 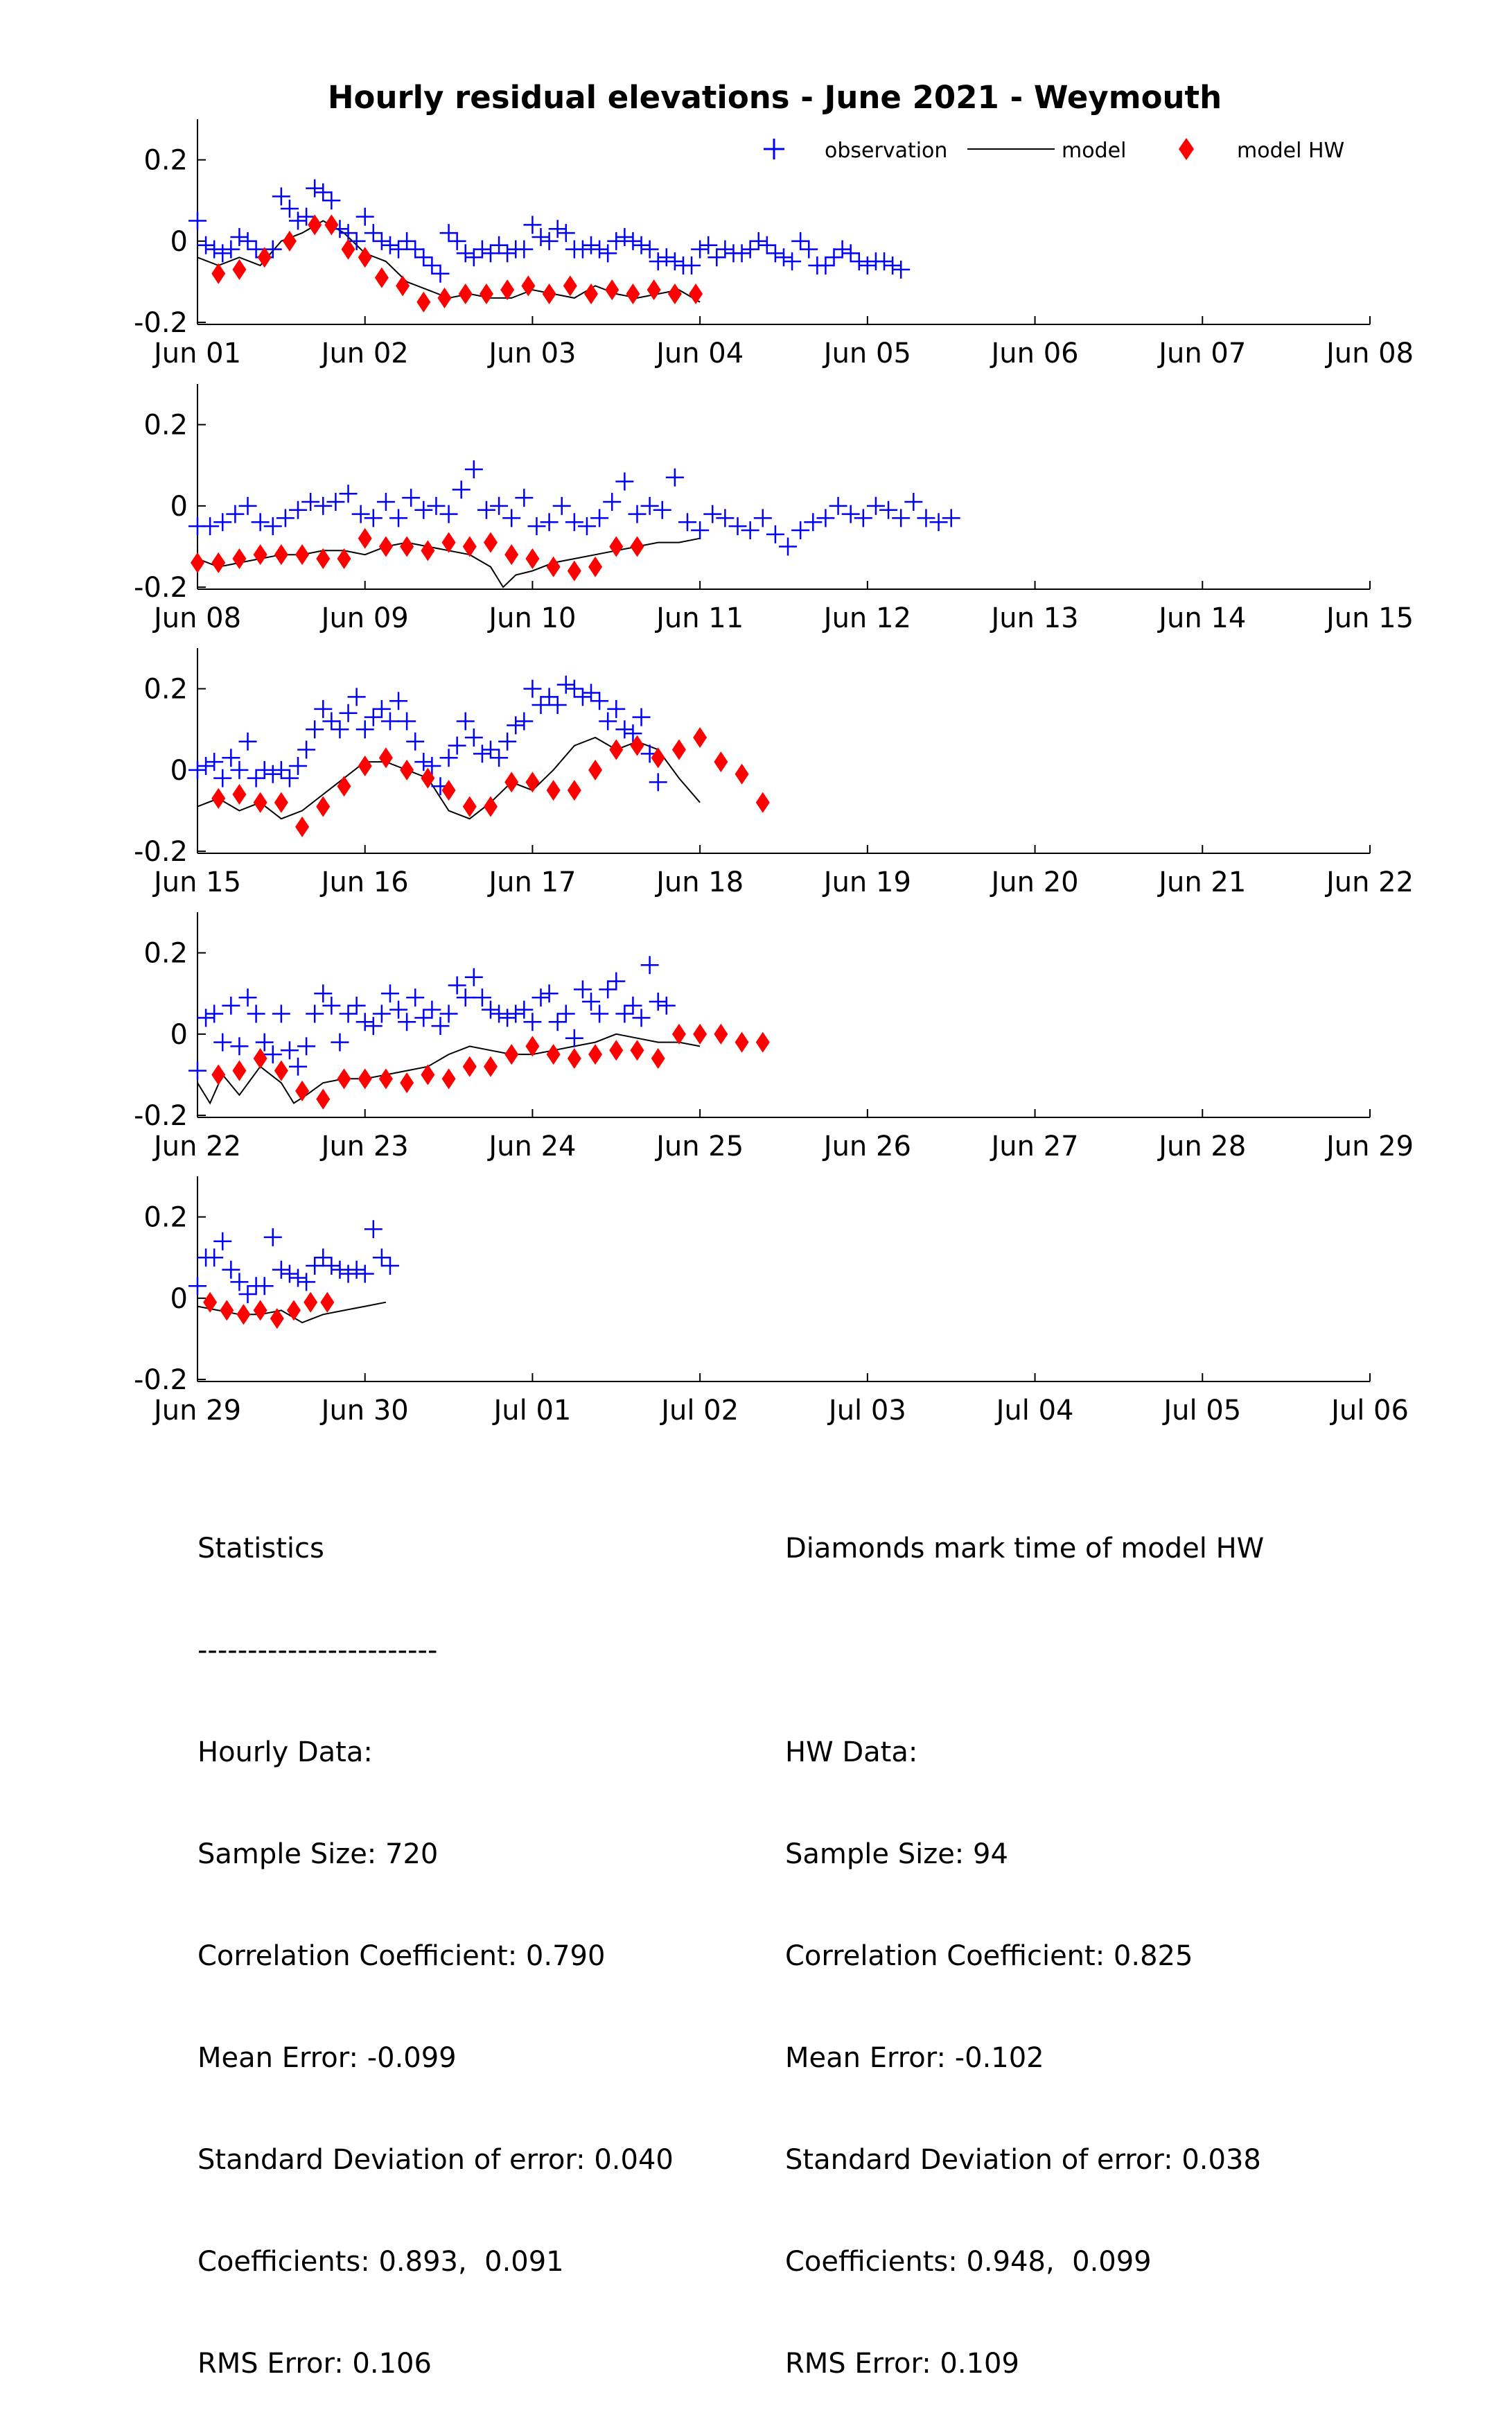 What do you see at coordinates (1094, 151) in the screenshot?
I see `legend-model-label: model` at bounding box center [1094, 151].